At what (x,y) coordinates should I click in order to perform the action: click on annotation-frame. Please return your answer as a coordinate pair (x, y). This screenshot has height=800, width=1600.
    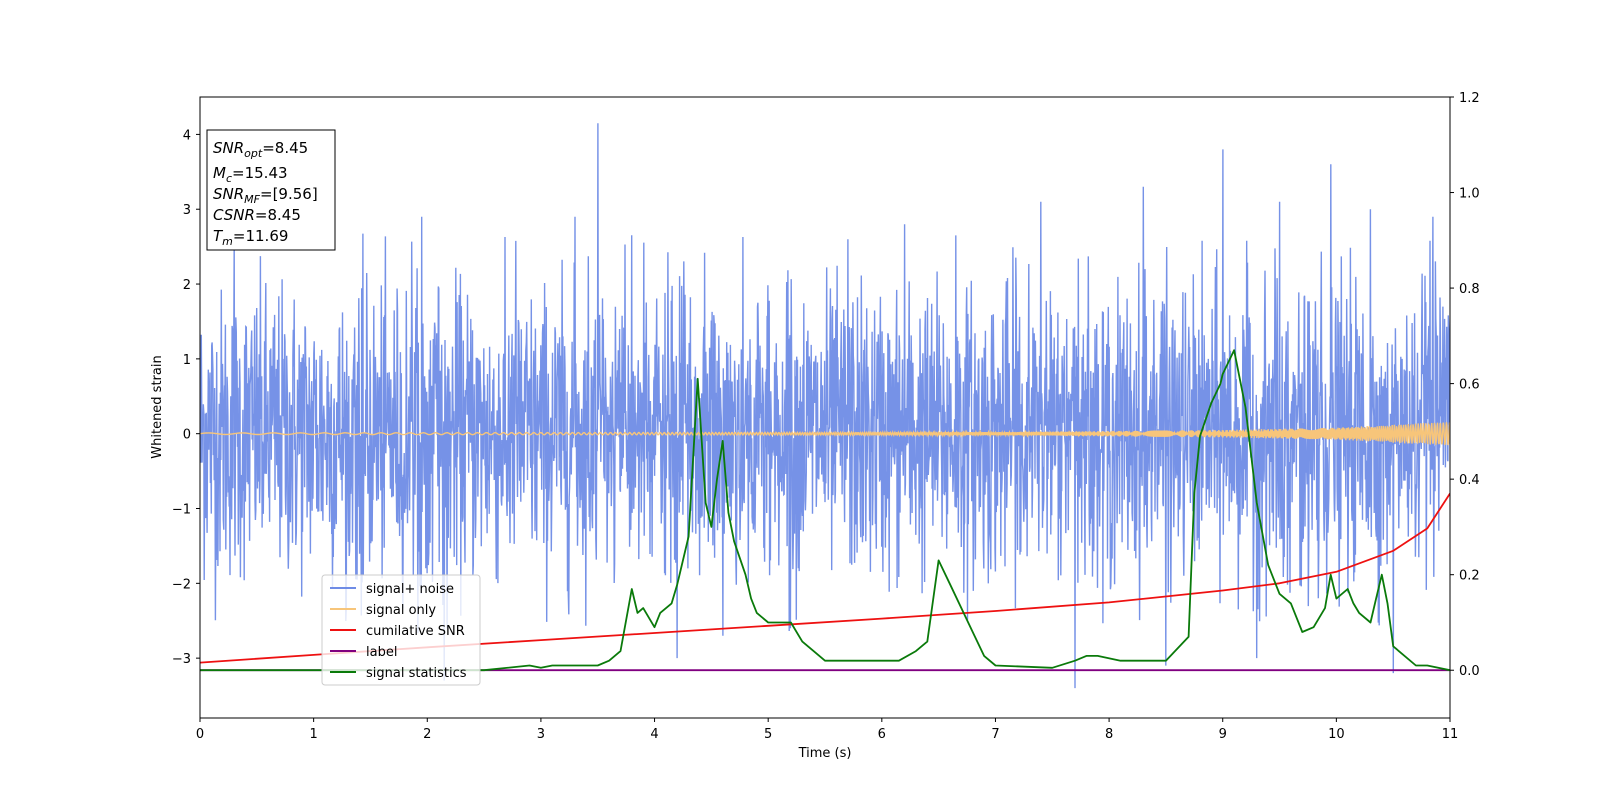
    Looking at the image, I should click on (271, 190).